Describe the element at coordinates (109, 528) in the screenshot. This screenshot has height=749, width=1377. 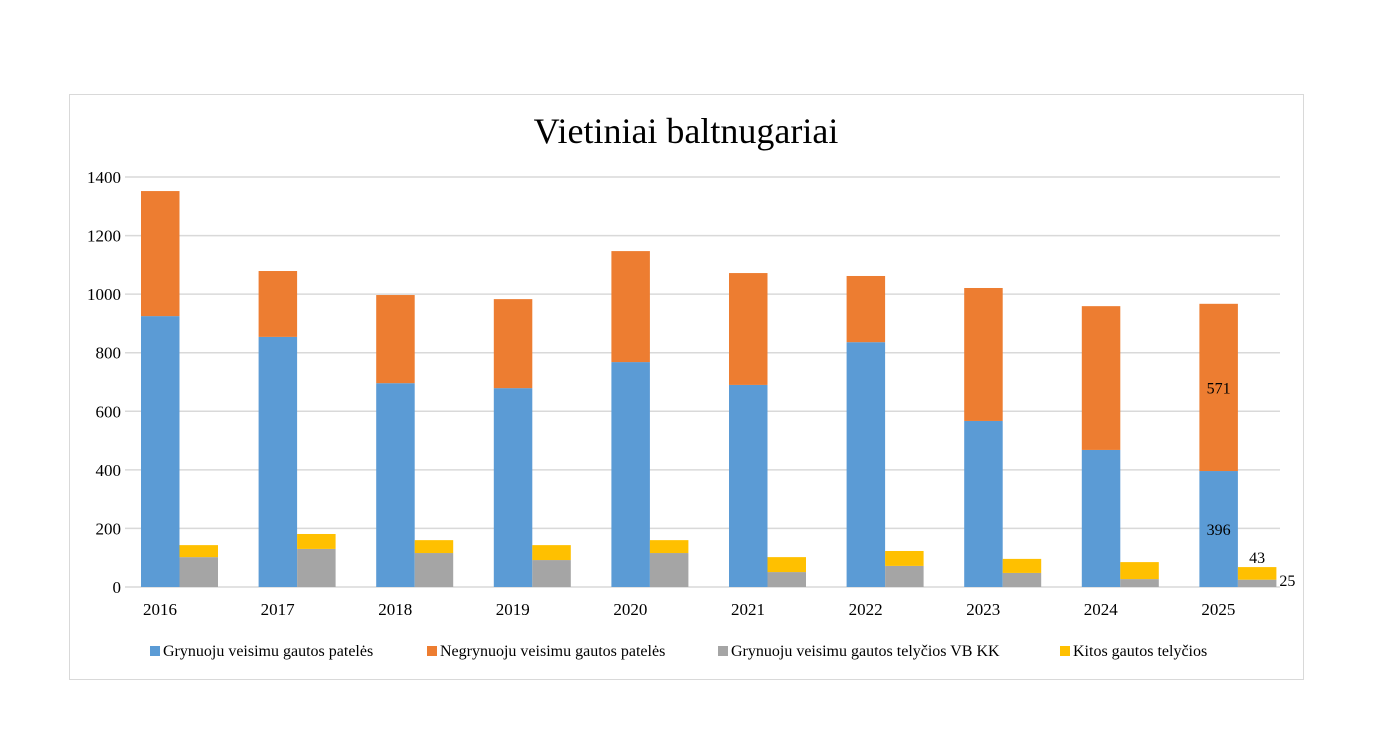
I see `y-tick-label: 200` at that location.